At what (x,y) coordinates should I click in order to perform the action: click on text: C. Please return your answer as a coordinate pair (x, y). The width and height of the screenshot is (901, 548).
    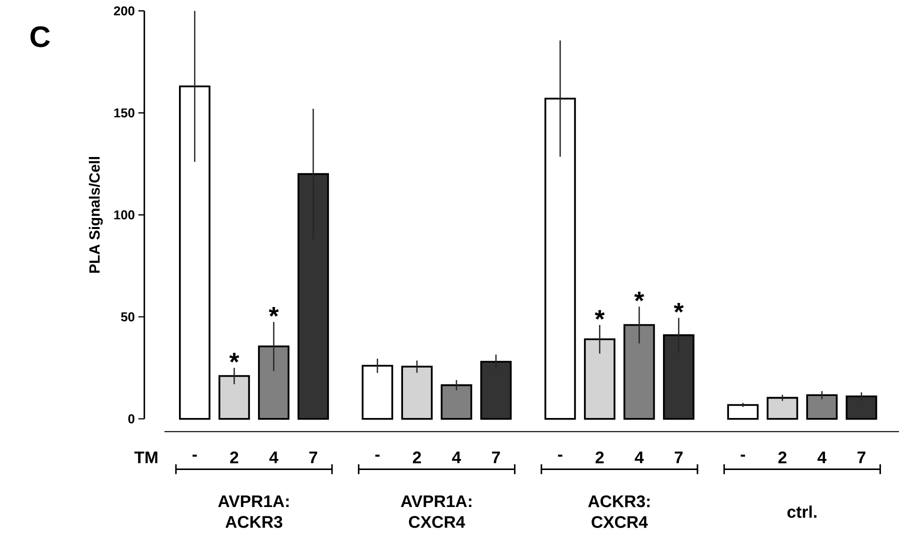
    Looking at the image, I should click on (40, 37).